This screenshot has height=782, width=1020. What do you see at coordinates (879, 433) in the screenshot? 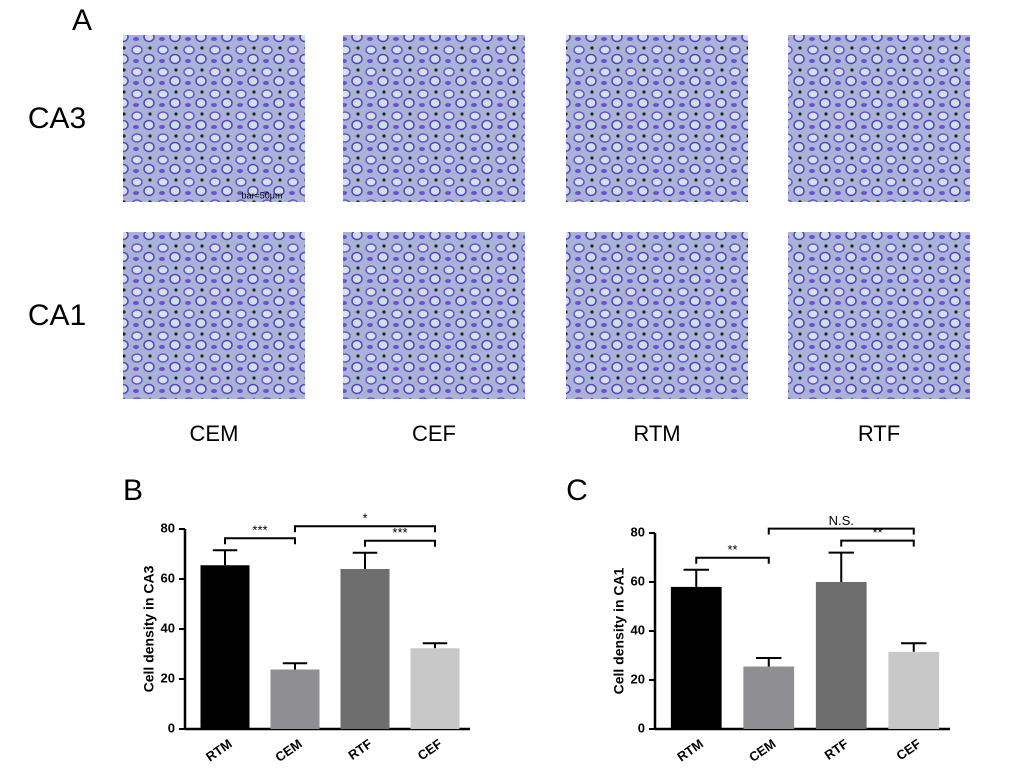
I see `column-label: RTF` at bounding box center [879, 433].